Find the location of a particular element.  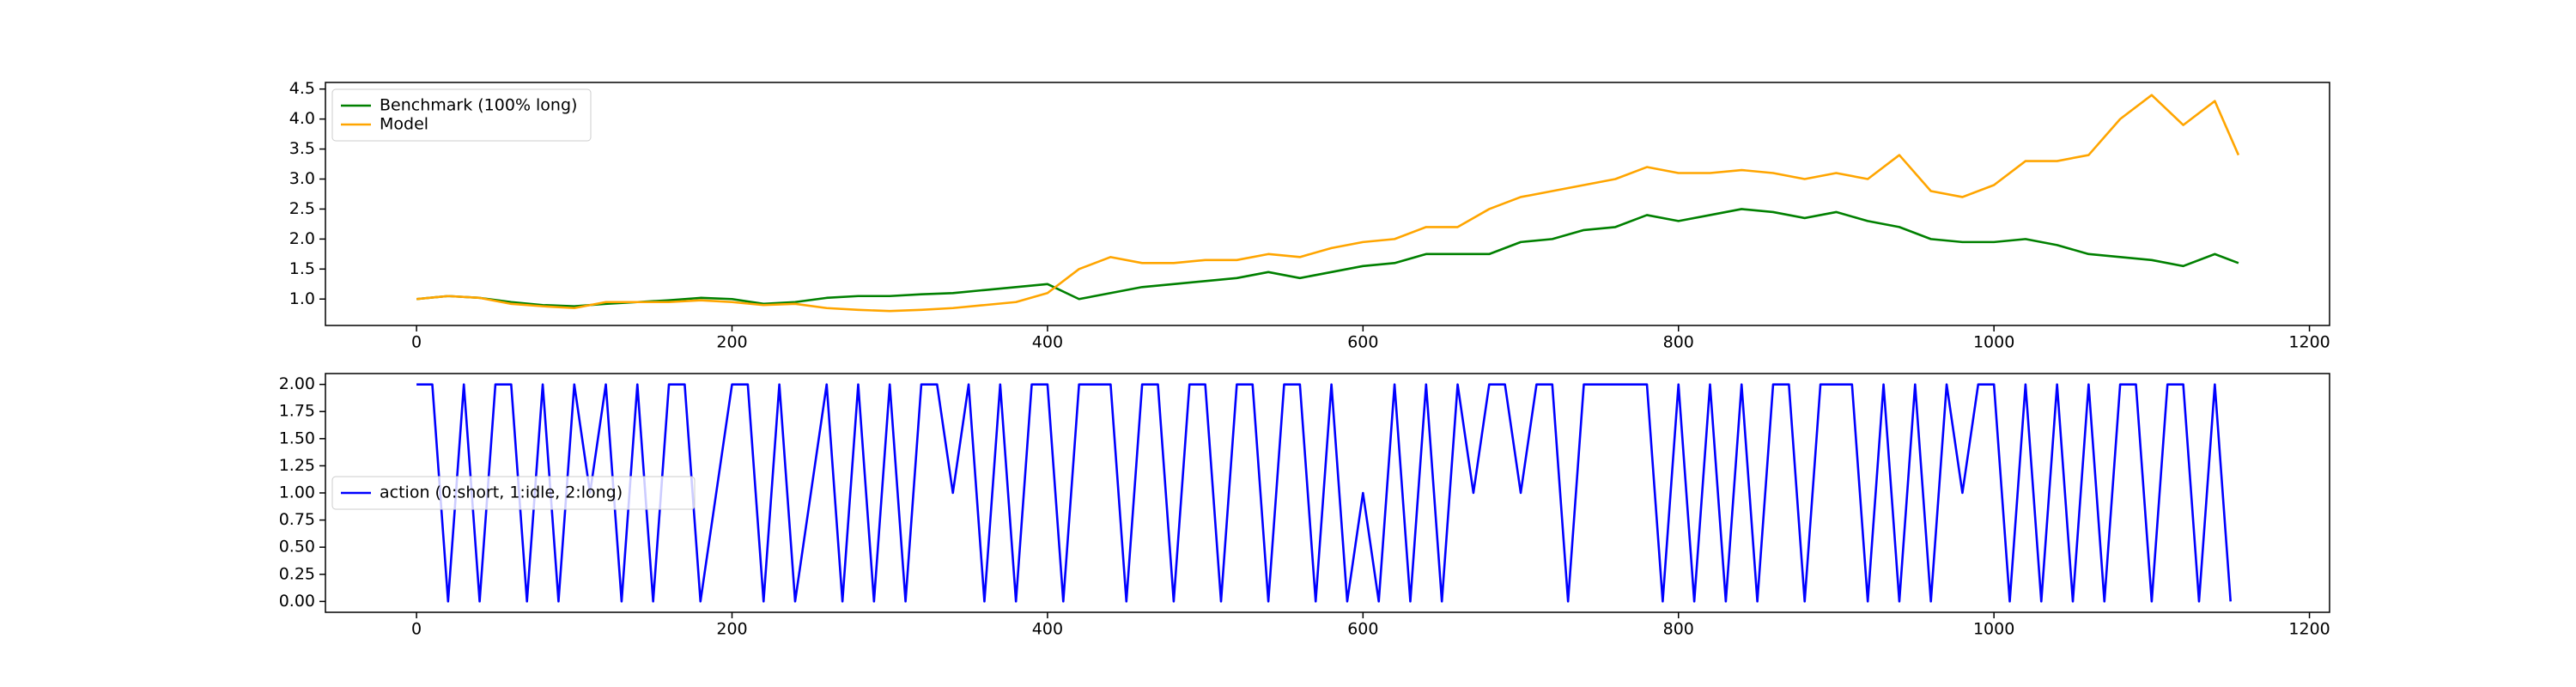

data-line is located at coordinates (1327, 257).